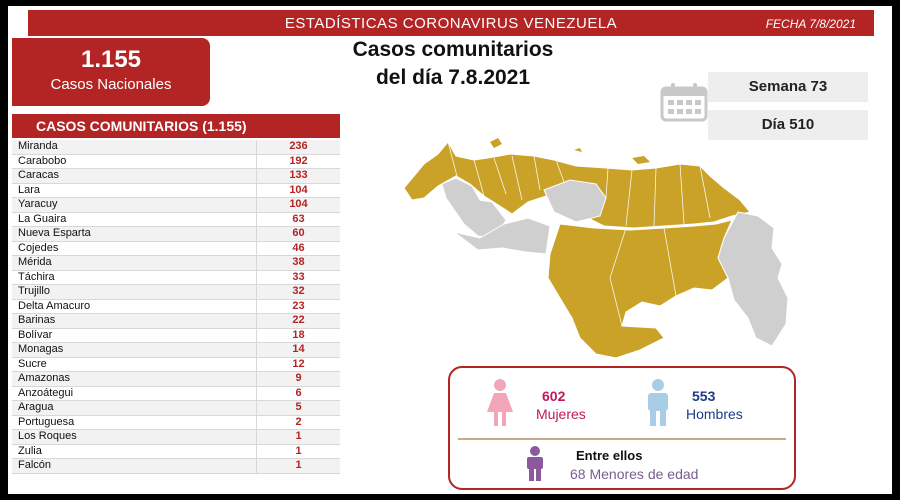  Describe the element at coordinates (36, 276) in the screenshot. I see `state-name: Táchira` at that location.